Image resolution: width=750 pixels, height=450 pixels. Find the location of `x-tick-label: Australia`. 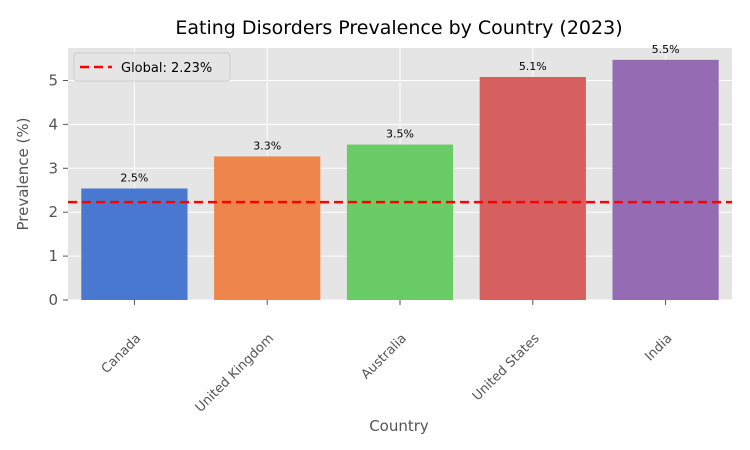

x-tick-label: Australia is located at coordinates (384, 356).